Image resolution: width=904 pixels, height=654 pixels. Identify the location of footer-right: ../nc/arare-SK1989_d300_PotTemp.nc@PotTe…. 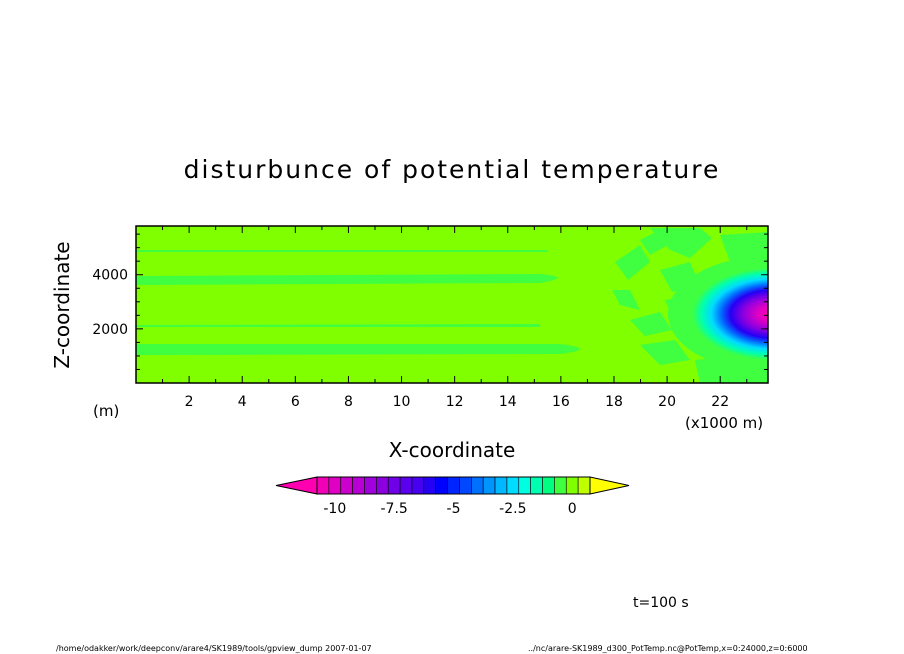
(668, 648).